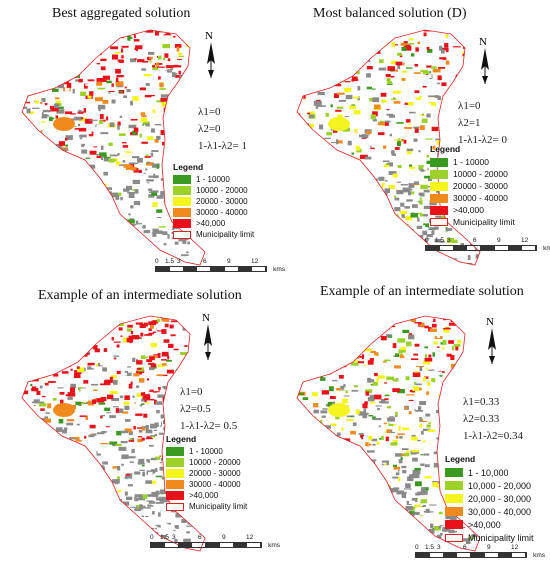 This screenshot has height=572, width=550. Describe the element at coordinates (121, 13) in the screenshot. I see `panel-title: Best aggregated solution` at that location.